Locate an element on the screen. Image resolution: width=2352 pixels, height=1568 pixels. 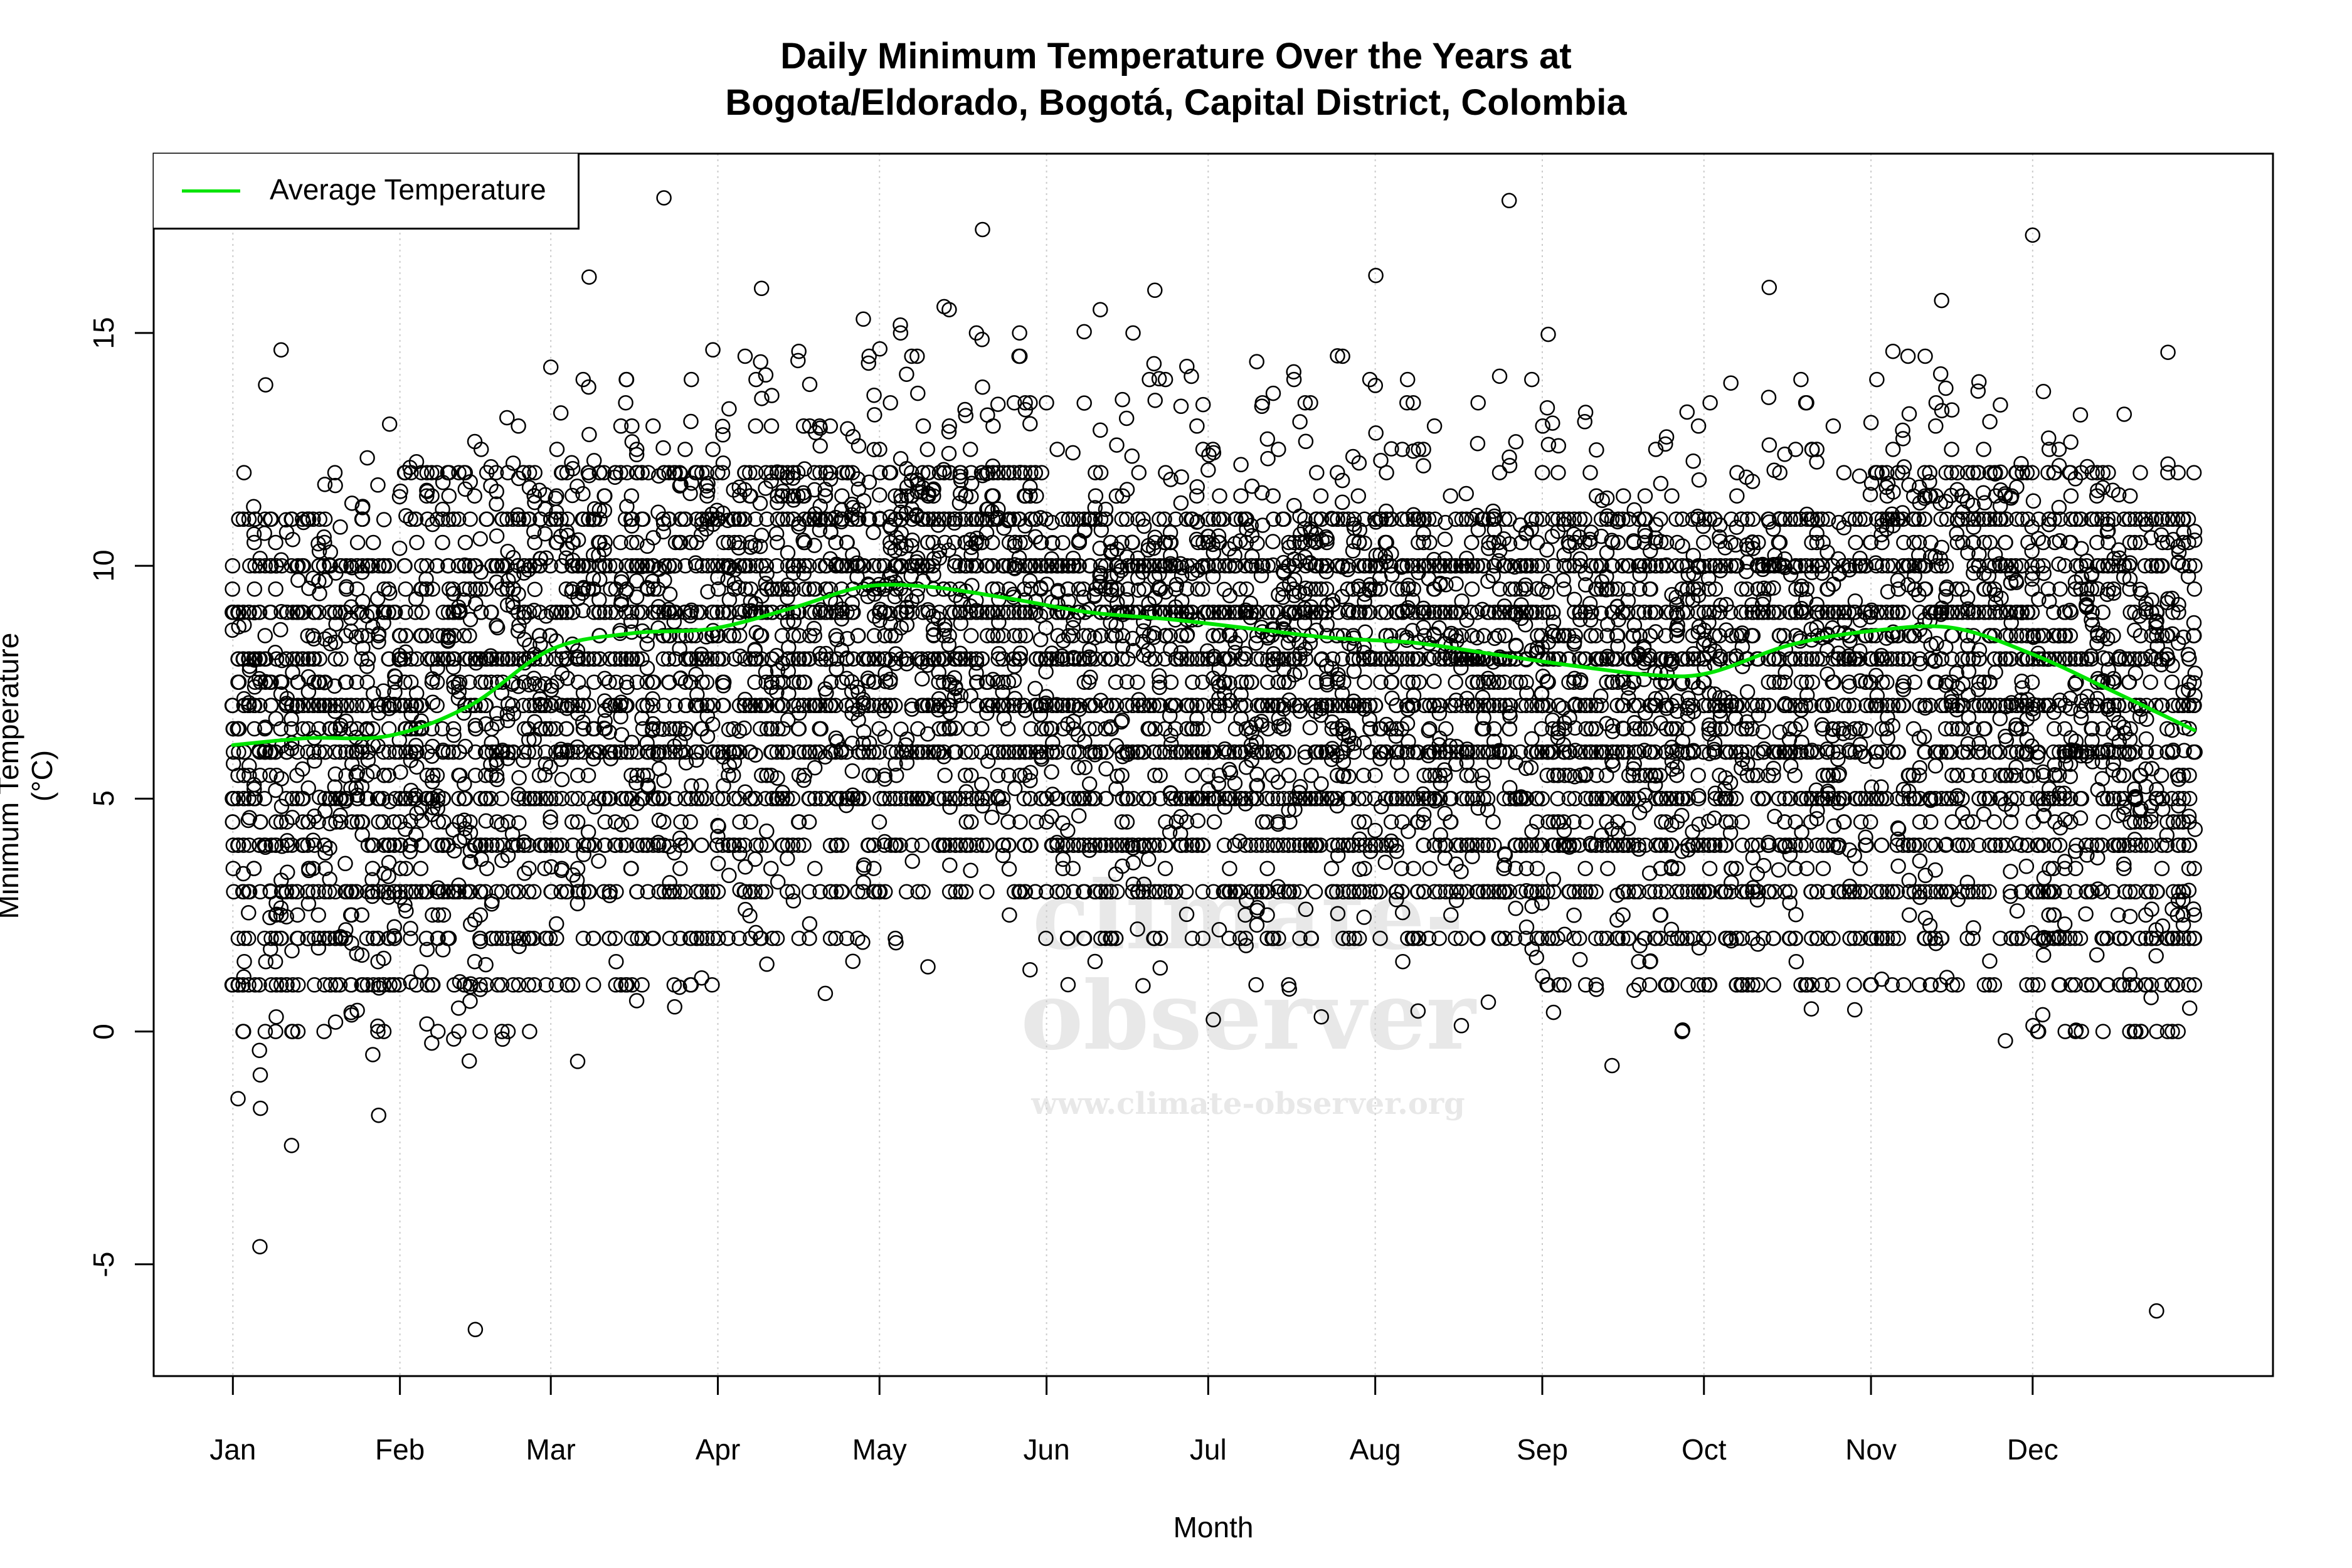
legend: Average Temperature is located at coordinates (367, 192).